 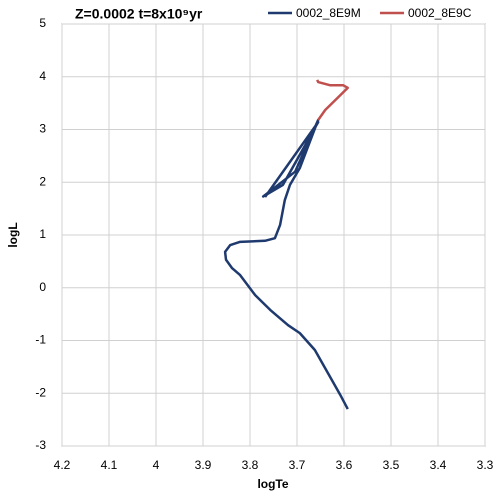 What do you see at coordinates (485, 465) in the screenshot?
I see `x-tick-label: 3.3` at bounding box center [485, 465].